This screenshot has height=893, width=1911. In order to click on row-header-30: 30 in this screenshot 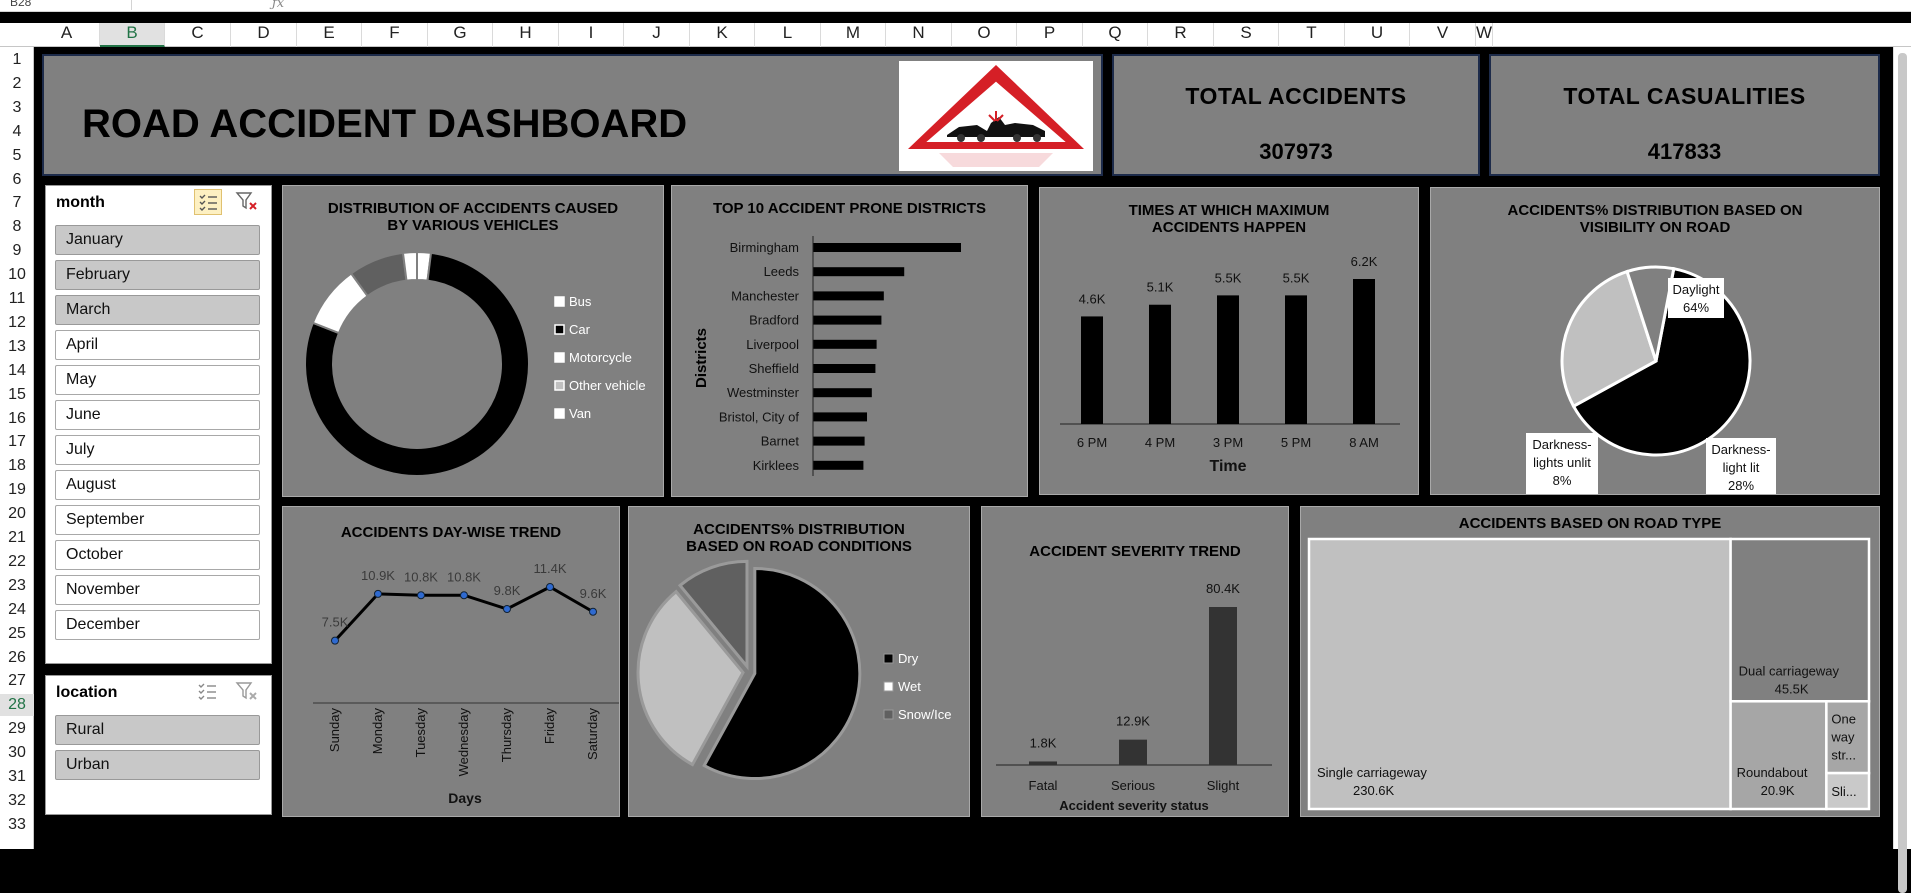, I will do `click(17, 753)`.